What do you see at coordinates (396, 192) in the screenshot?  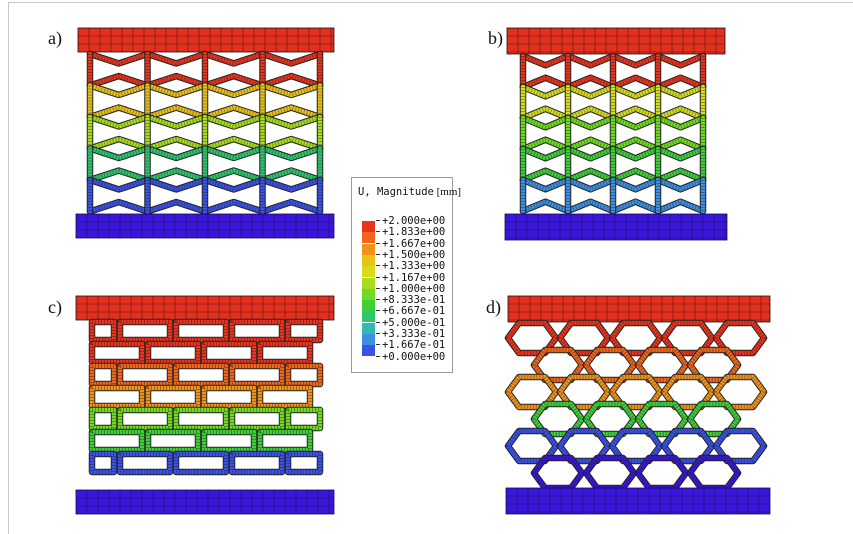 I see `legend-quantity: U, Magnitude` at bounding box center [396, 192].